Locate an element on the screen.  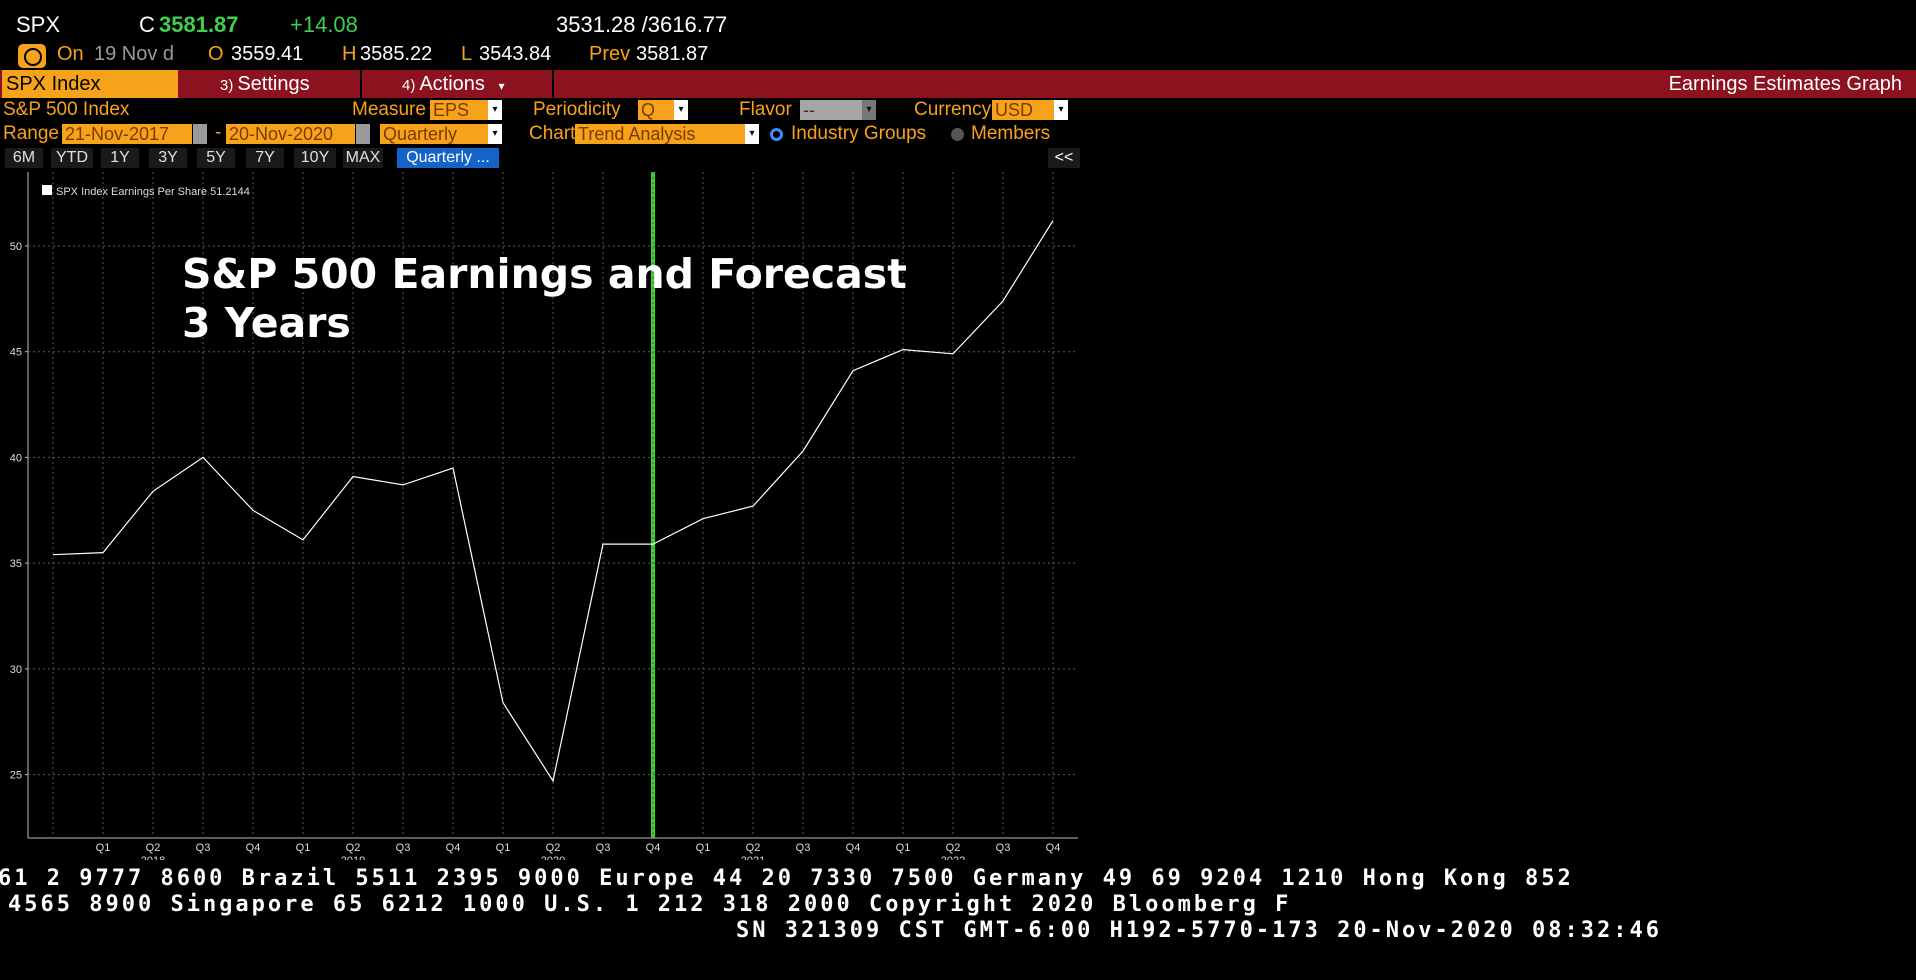
period-button-5y: 5Y is located at coordinates (216, 158).